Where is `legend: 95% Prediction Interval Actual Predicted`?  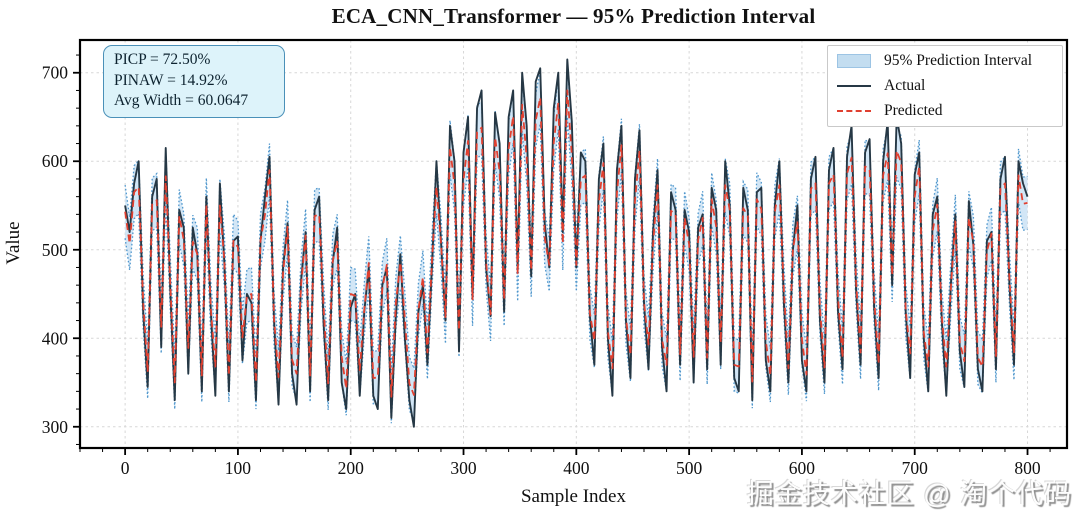 legend: 95% Prediction Interval Actual Predicted is located at coordinates (945, 86).